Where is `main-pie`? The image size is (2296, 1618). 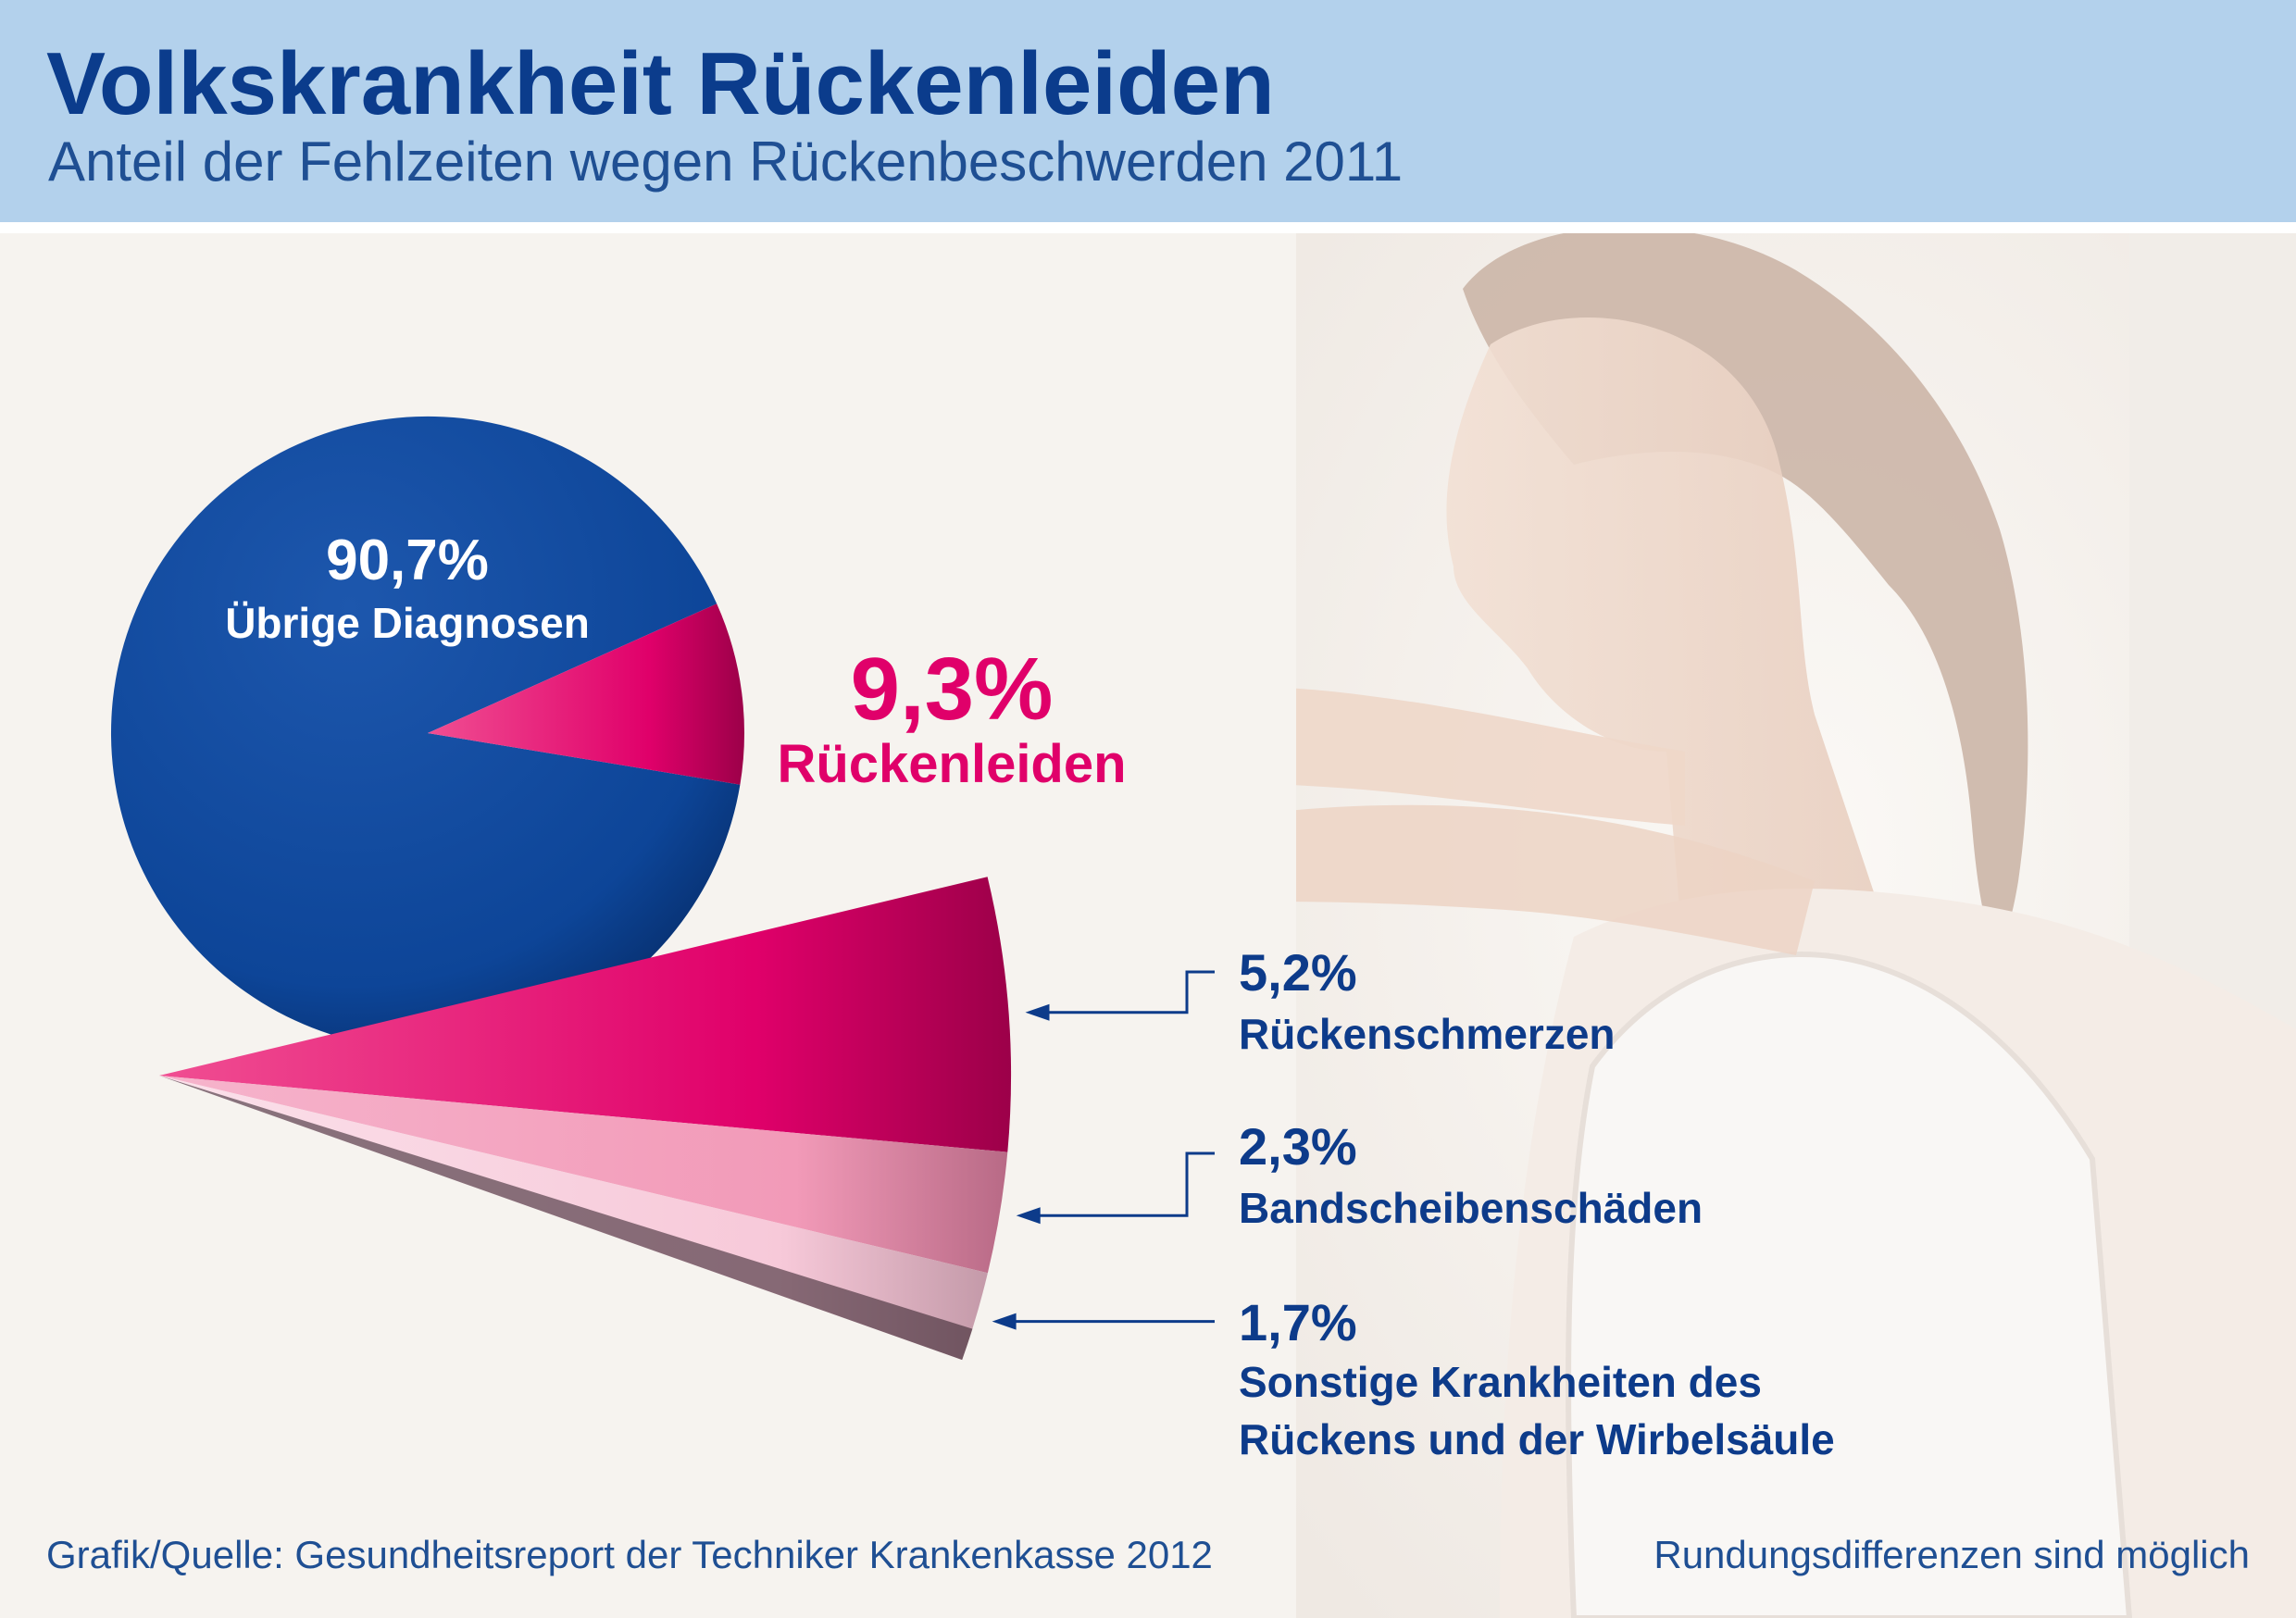
main-pie is located at coordinates (427, 733).